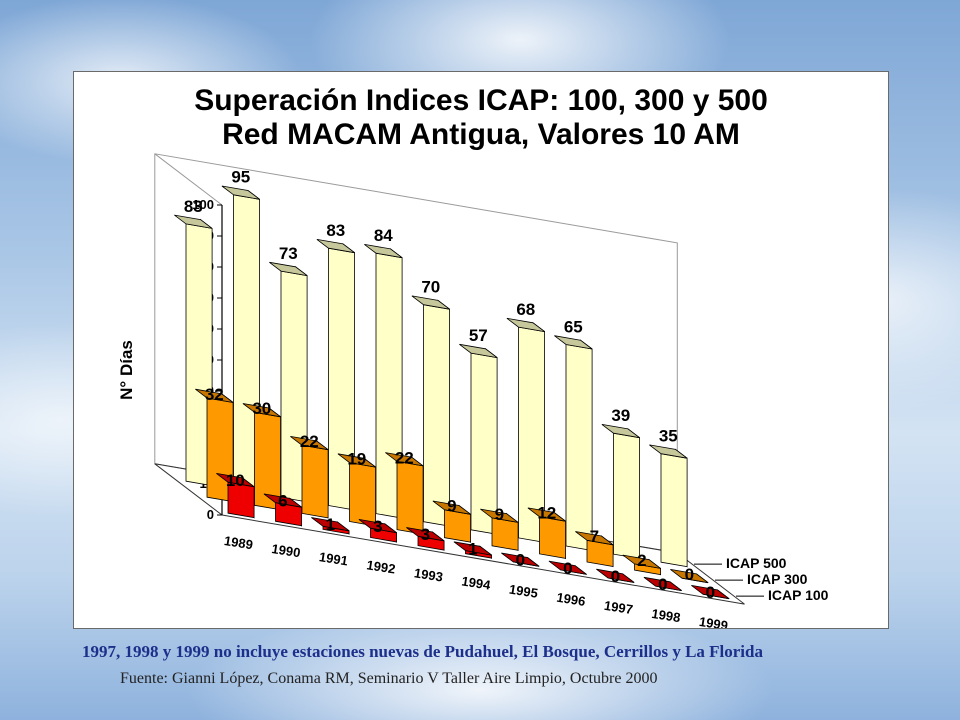 This screenshot has height=720, width=960. I want to click on data-label: 32, so click(214, 394).